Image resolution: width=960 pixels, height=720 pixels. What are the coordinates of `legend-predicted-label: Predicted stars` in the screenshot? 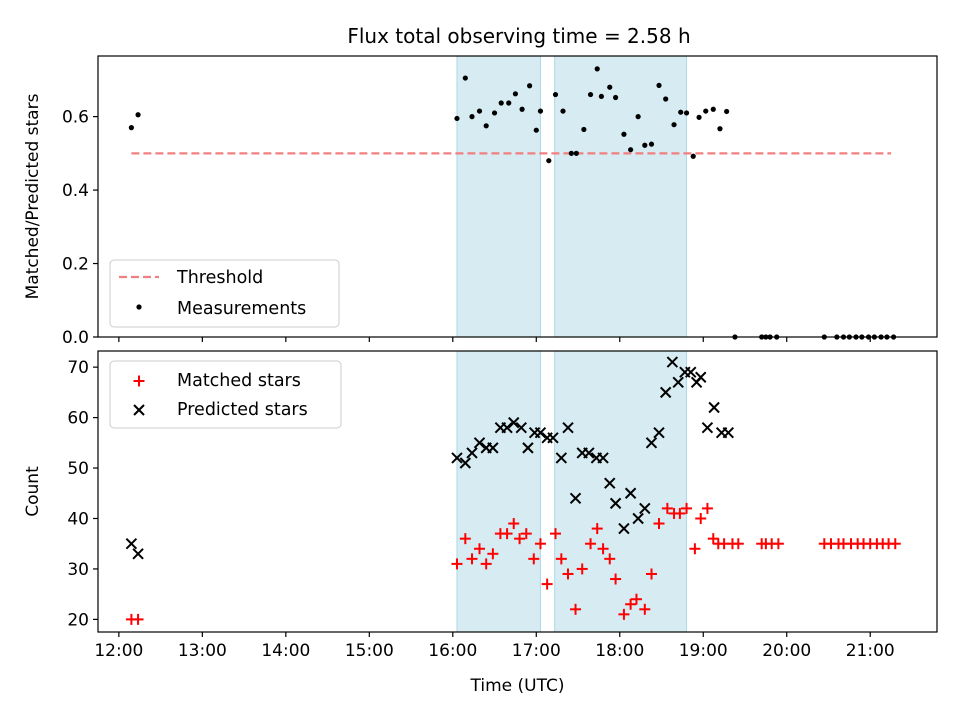 It's located at (242, 410).